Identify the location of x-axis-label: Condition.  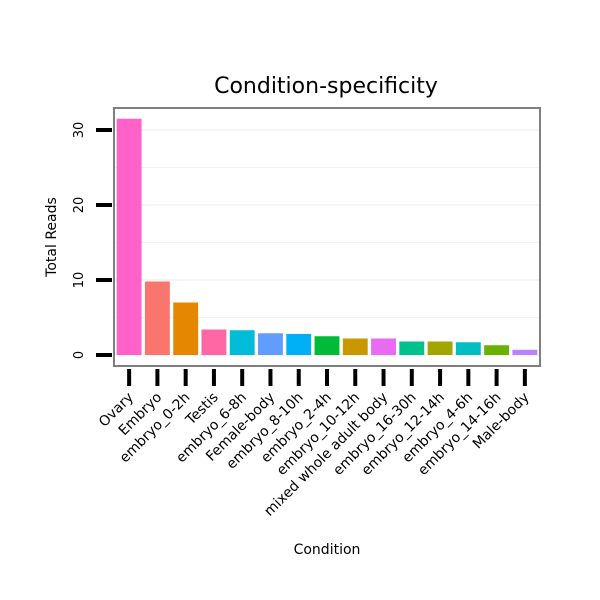
(327, 550).